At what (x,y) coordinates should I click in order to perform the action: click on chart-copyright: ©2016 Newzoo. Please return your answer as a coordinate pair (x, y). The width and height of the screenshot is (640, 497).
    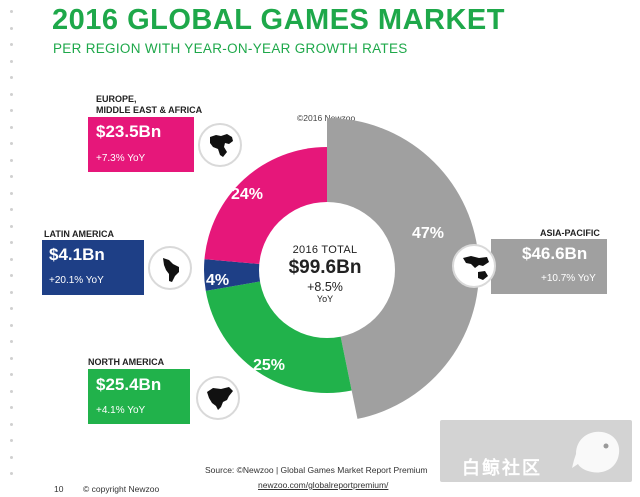
    Looking at the image, I should click on (326, 118).